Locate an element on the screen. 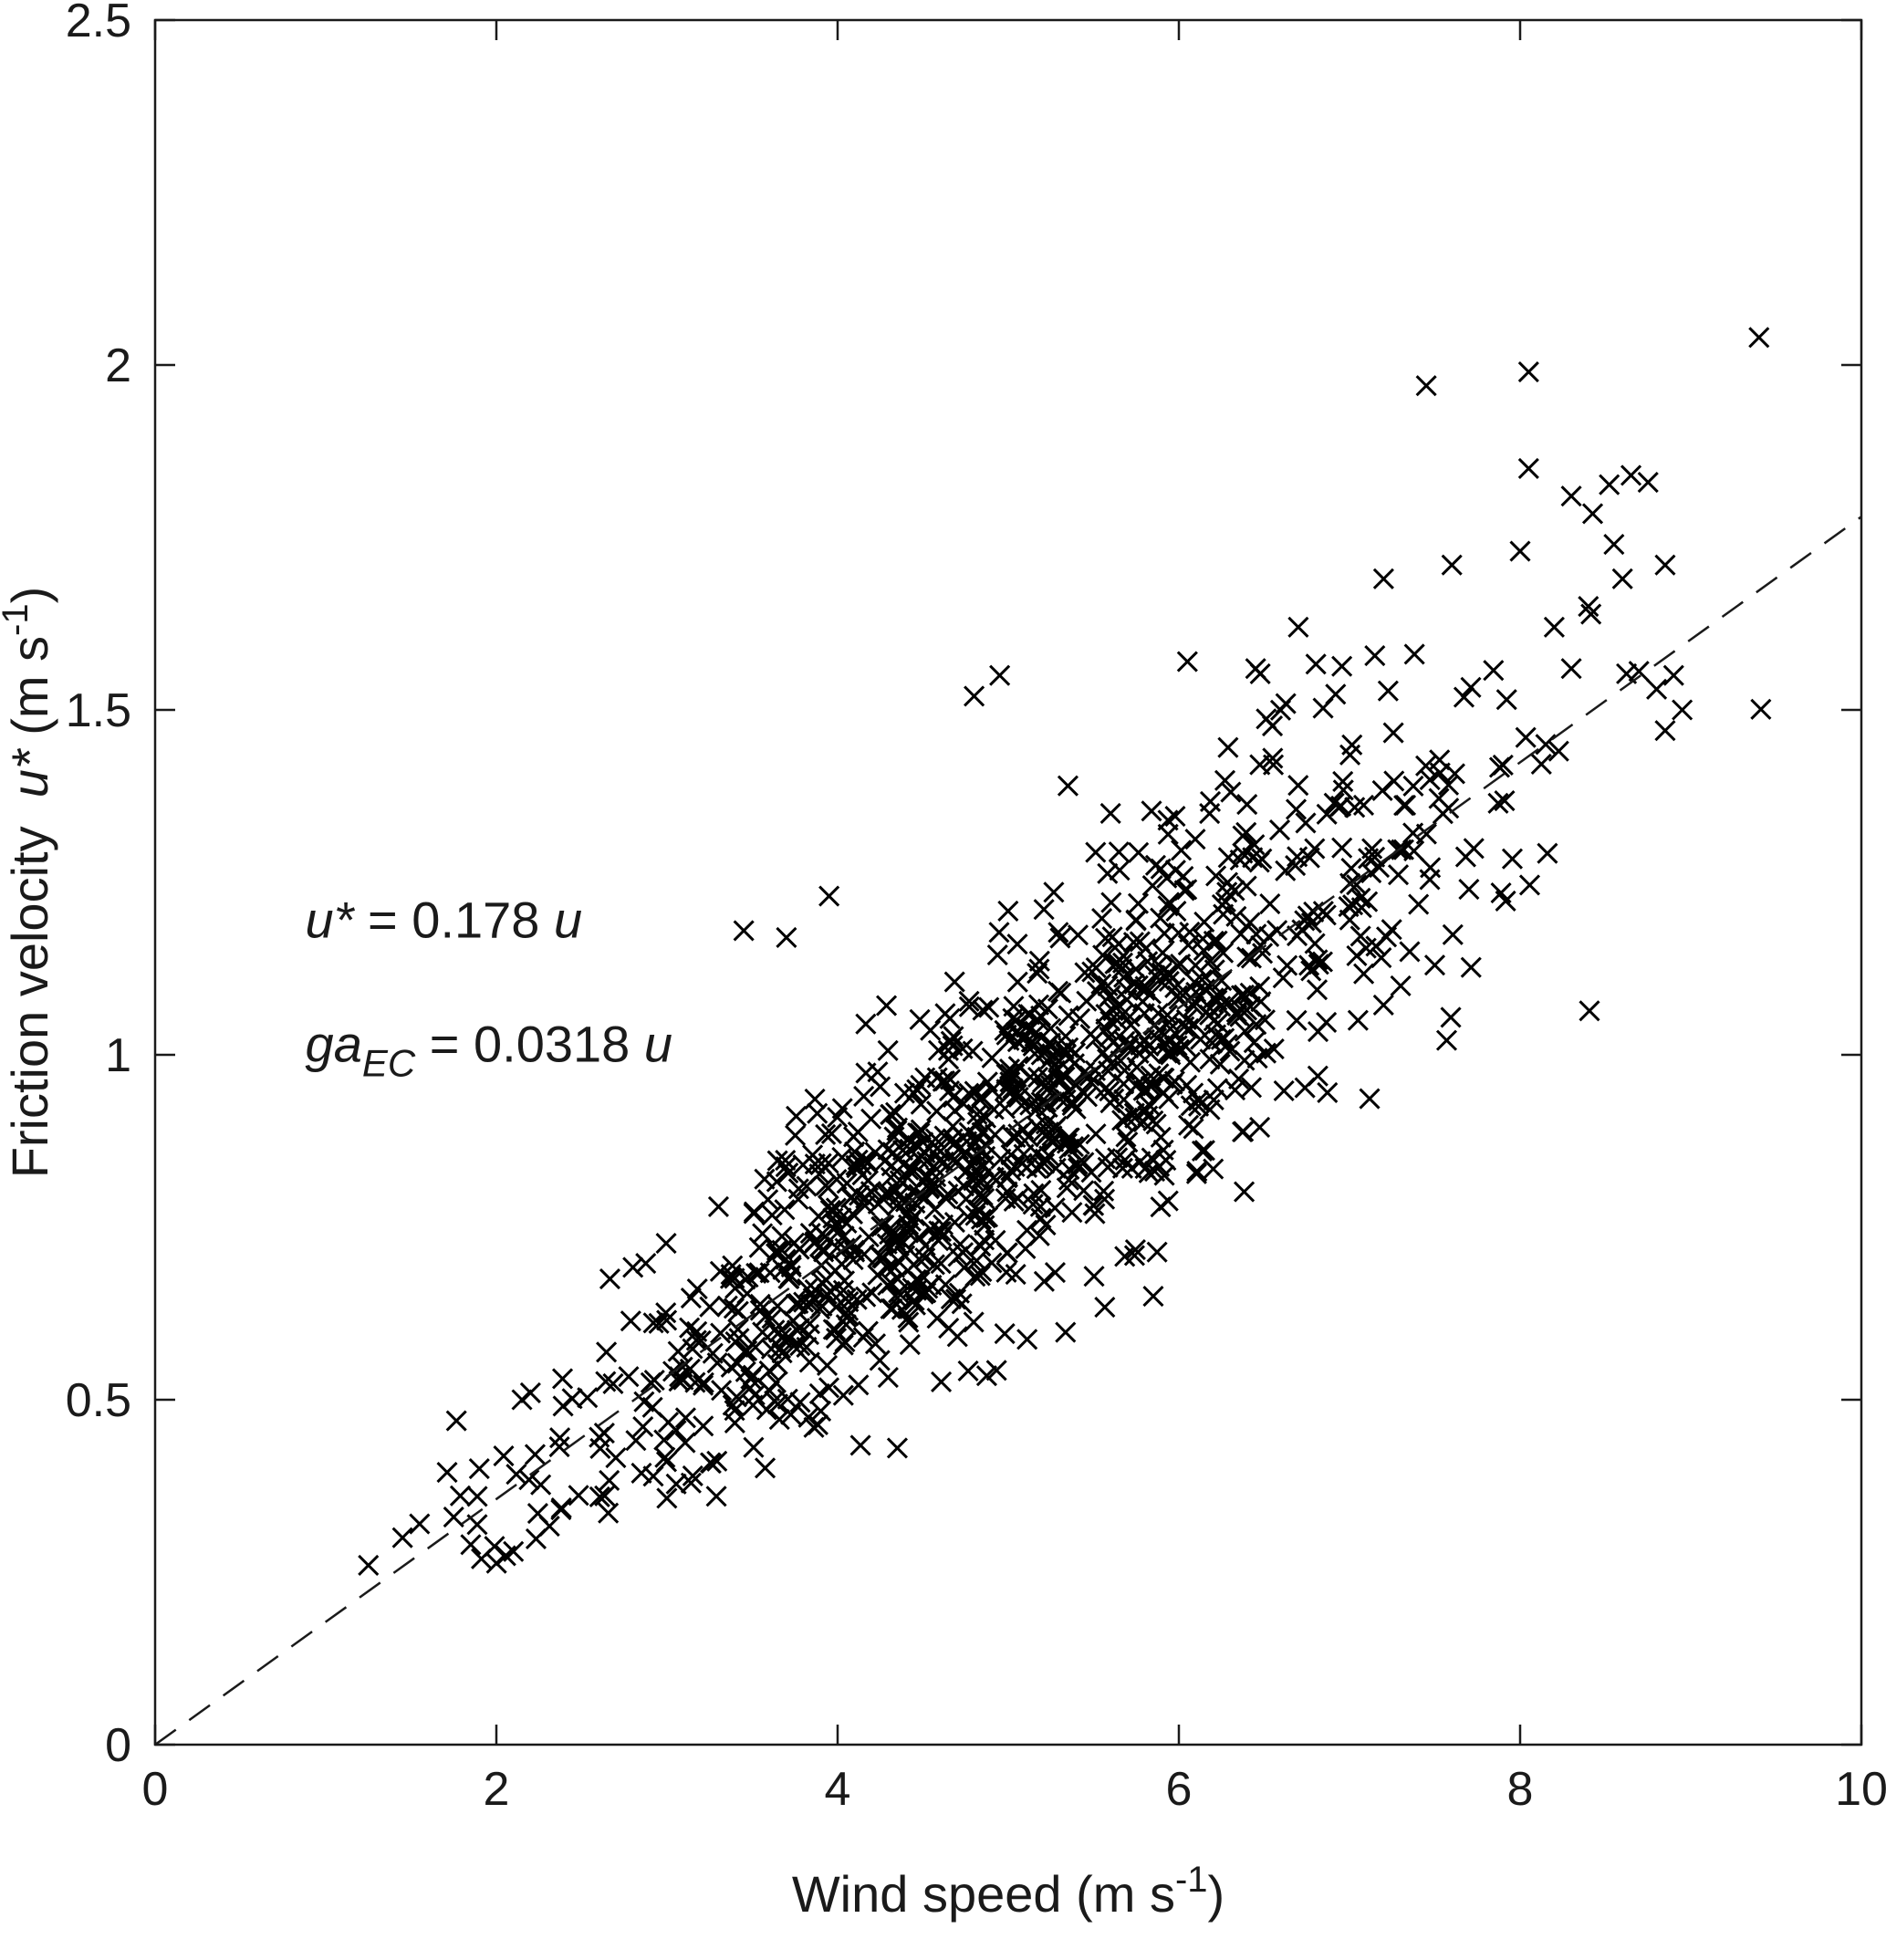 The width and height of the screenshot is (1886, 1960). y-tick-label: 2 is located at coordinates (118, 365).